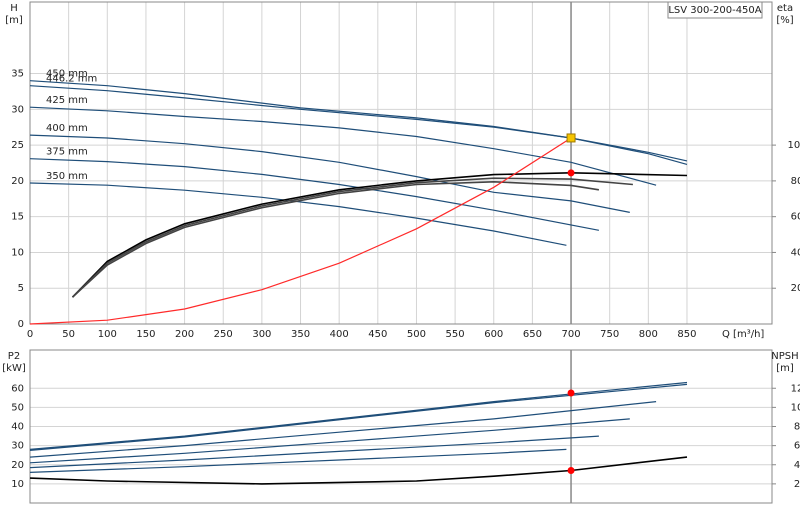  I want to click on y-tick-label: 35, so click(17, 74).